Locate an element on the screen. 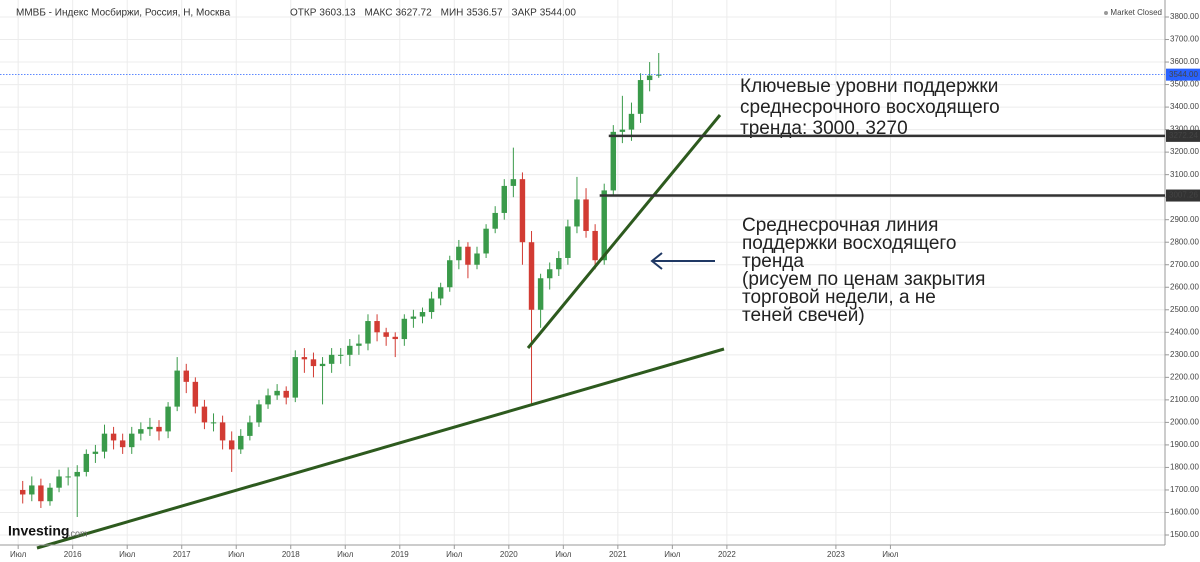 This screenshot has height=562, width=1200. quote-label: МАКС is located at coordinates (379, 13).